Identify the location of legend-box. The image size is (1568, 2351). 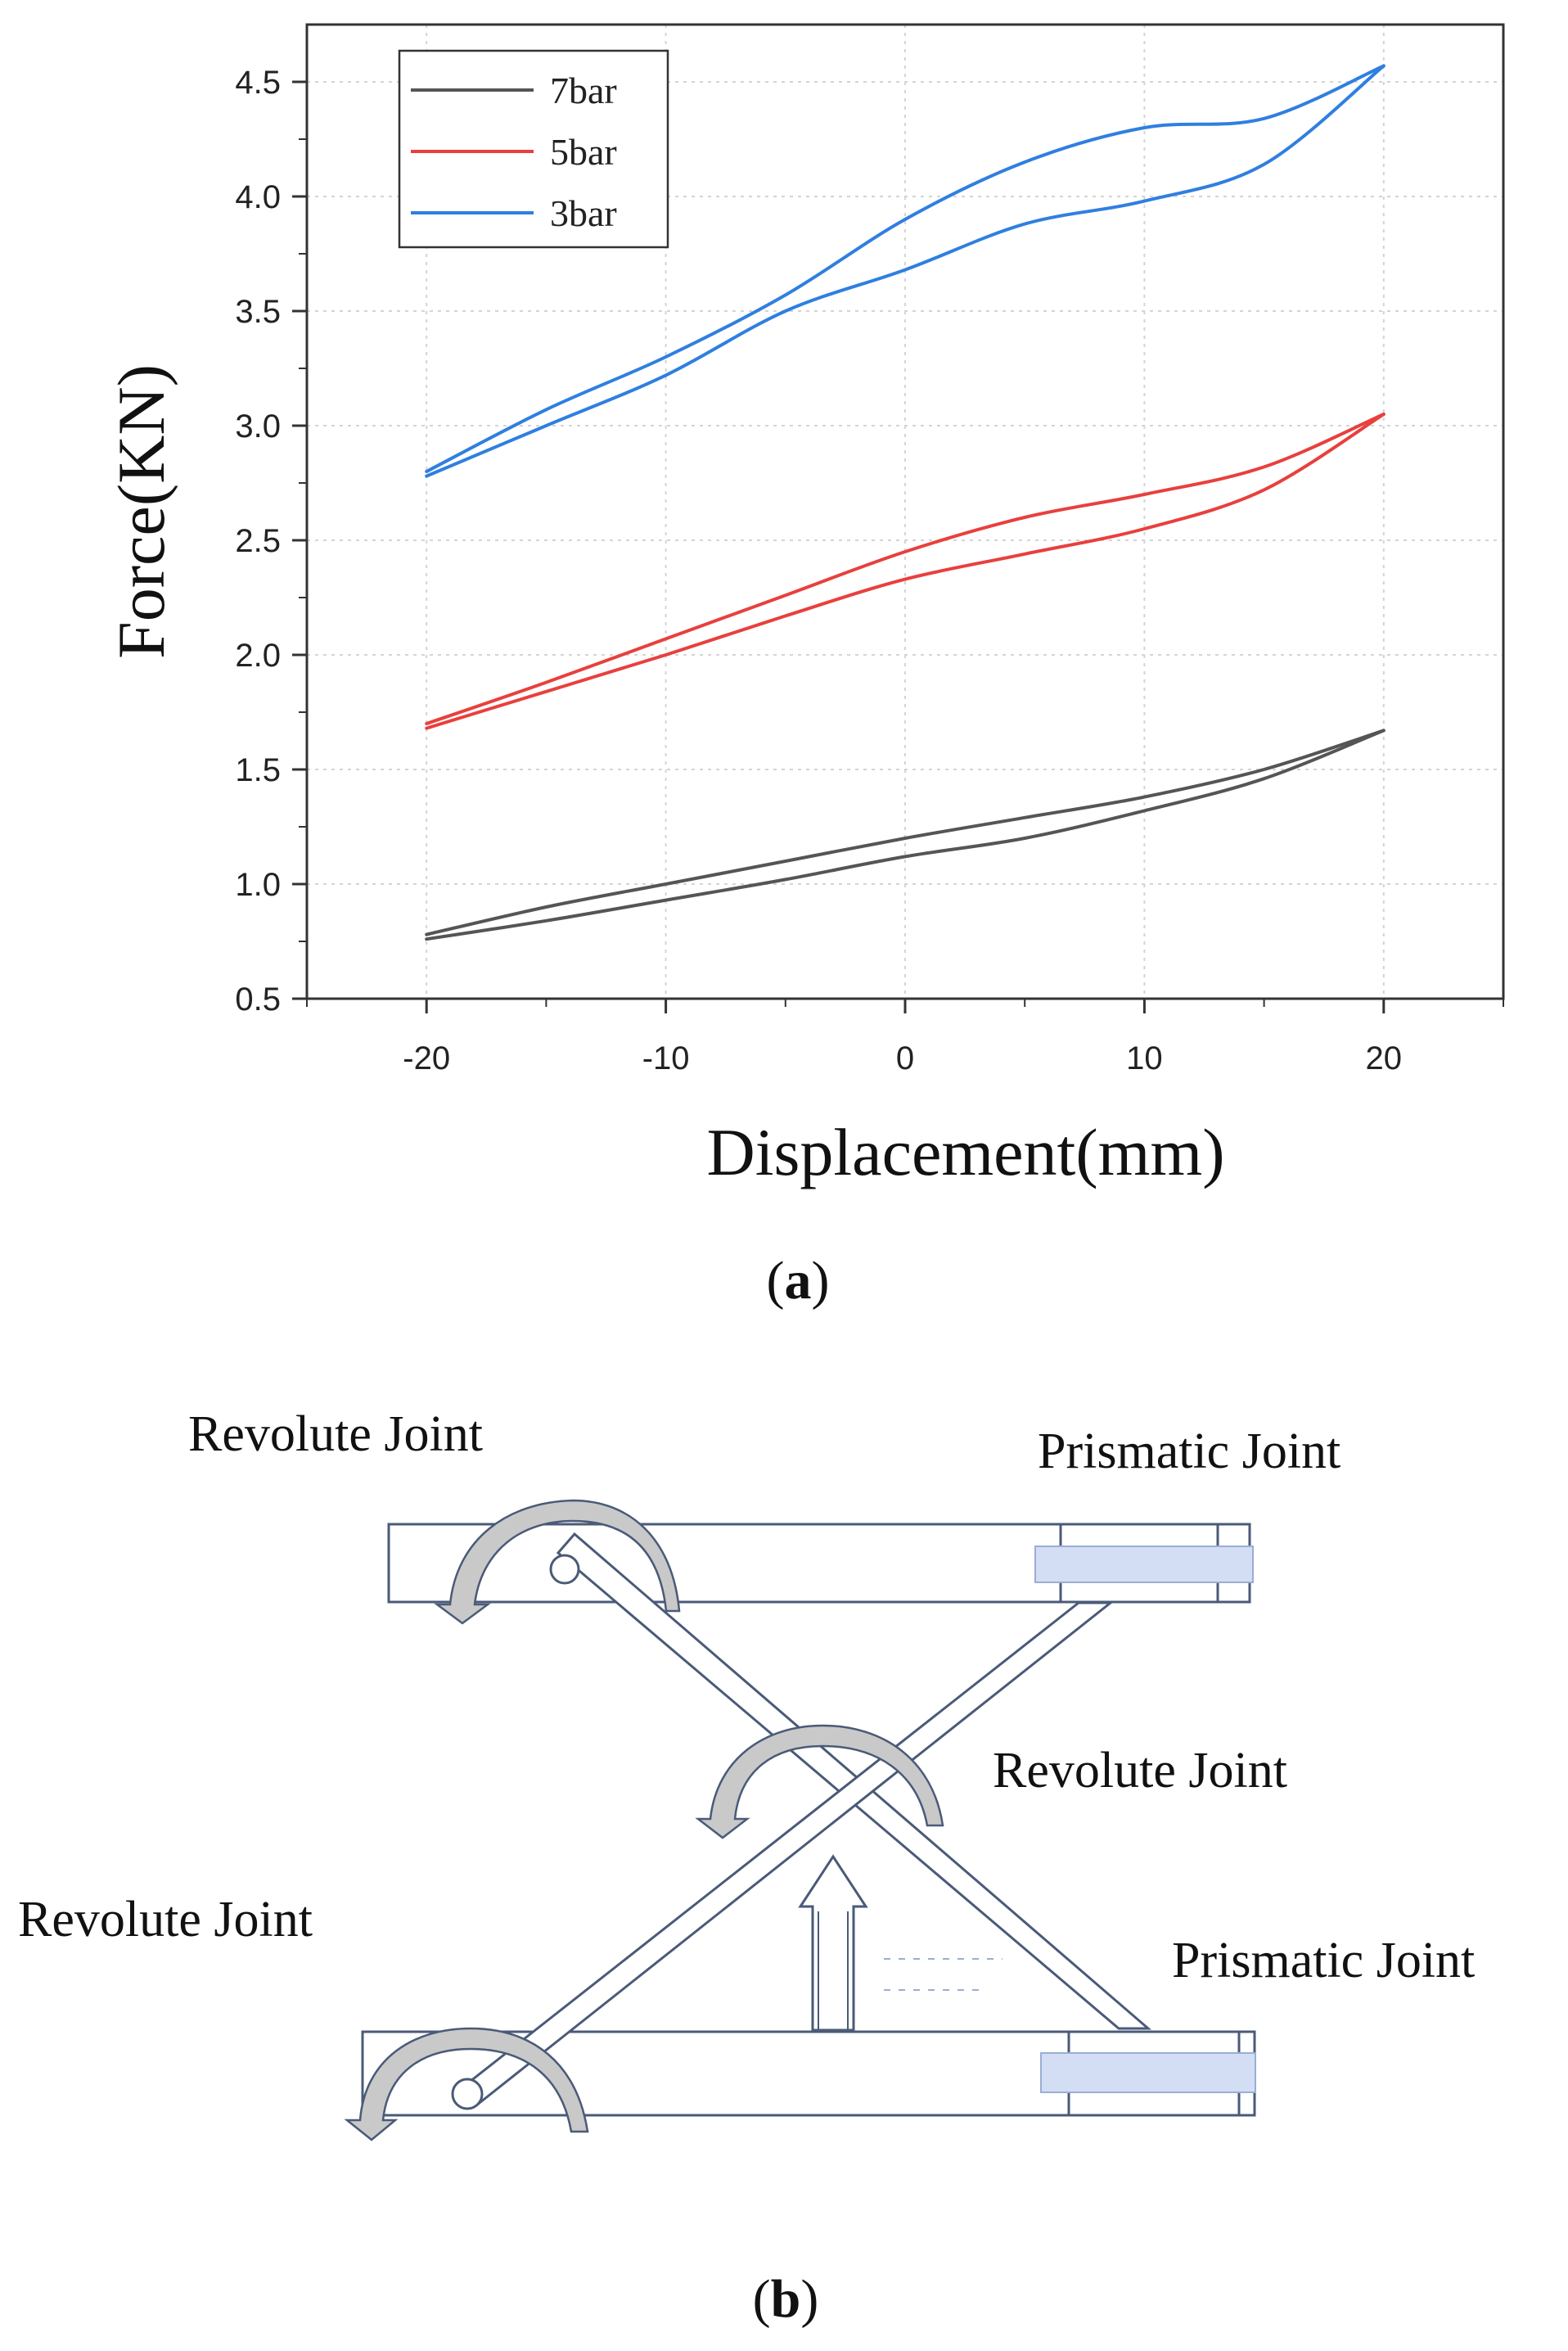
(533, 149).